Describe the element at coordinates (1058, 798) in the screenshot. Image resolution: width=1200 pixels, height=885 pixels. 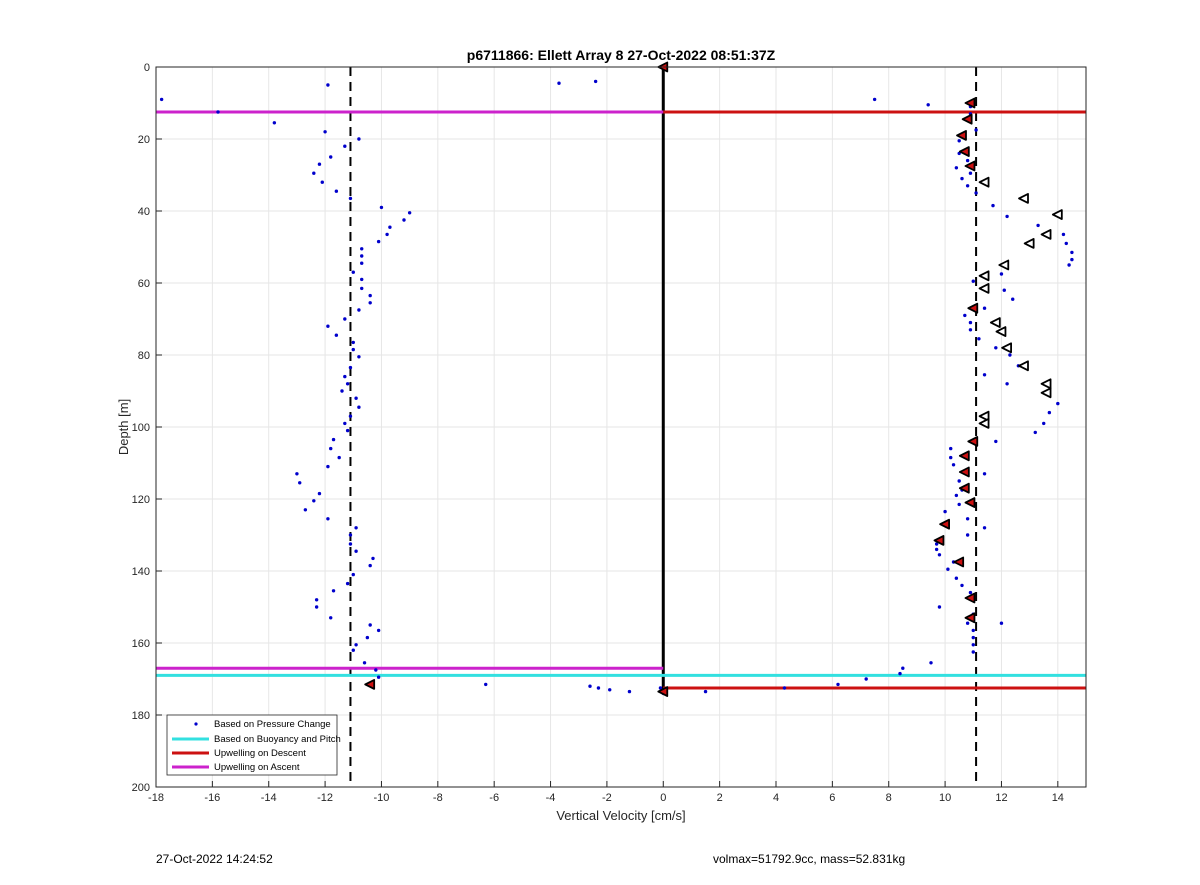
I see `x-tick-label: 14` at that location.